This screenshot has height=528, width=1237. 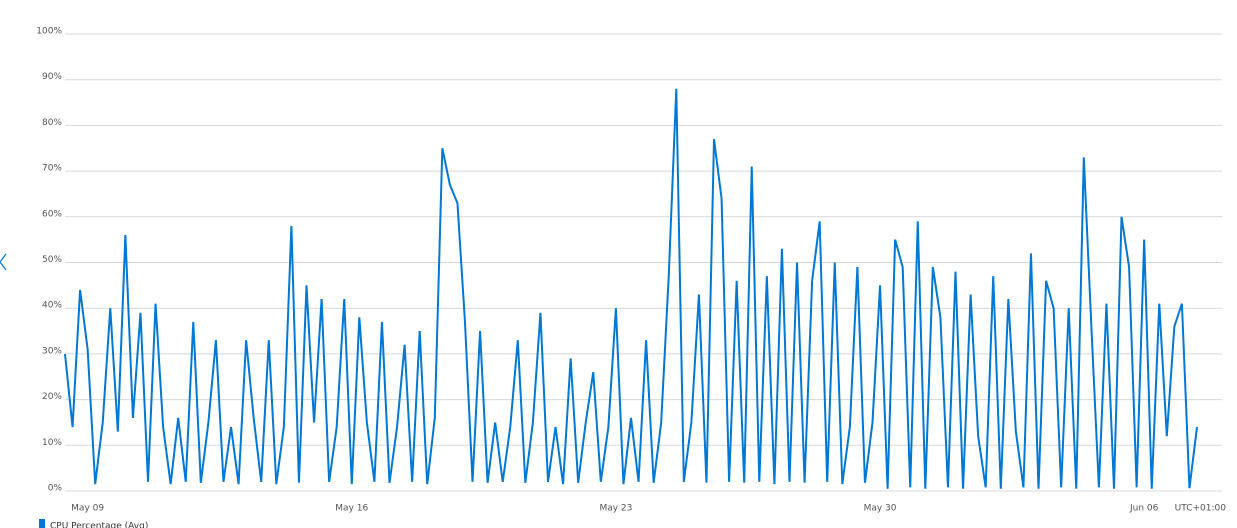 I want to click on nav-chevron, so click(x=3, y=262).